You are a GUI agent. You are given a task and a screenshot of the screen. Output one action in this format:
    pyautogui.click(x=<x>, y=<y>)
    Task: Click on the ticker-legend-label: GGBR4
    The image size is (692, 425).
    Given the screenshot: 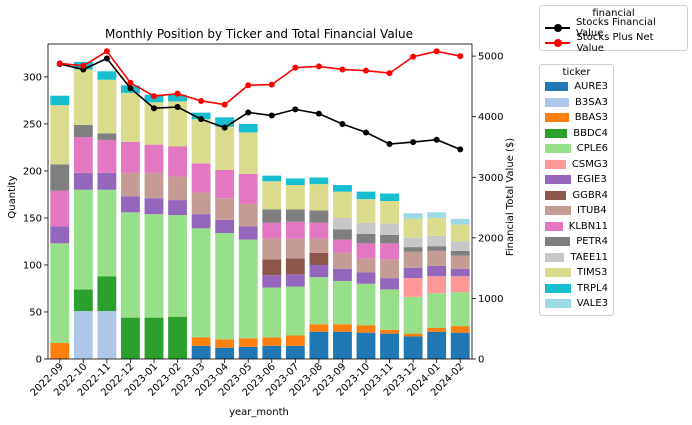 What is the action you would take?
    pyautogui.click(x=590, y=195)
    